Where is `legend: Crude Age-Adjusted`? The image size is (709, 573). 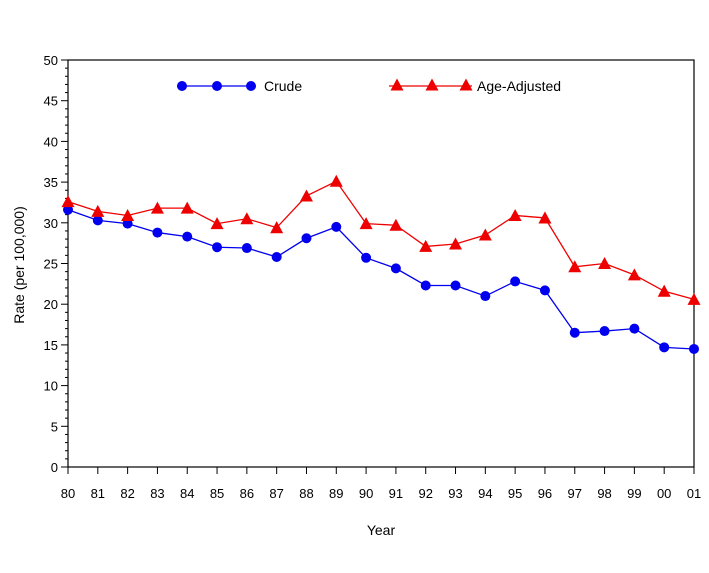 legend: Crude Age-Adjusted is located at coordinates (369, 86).